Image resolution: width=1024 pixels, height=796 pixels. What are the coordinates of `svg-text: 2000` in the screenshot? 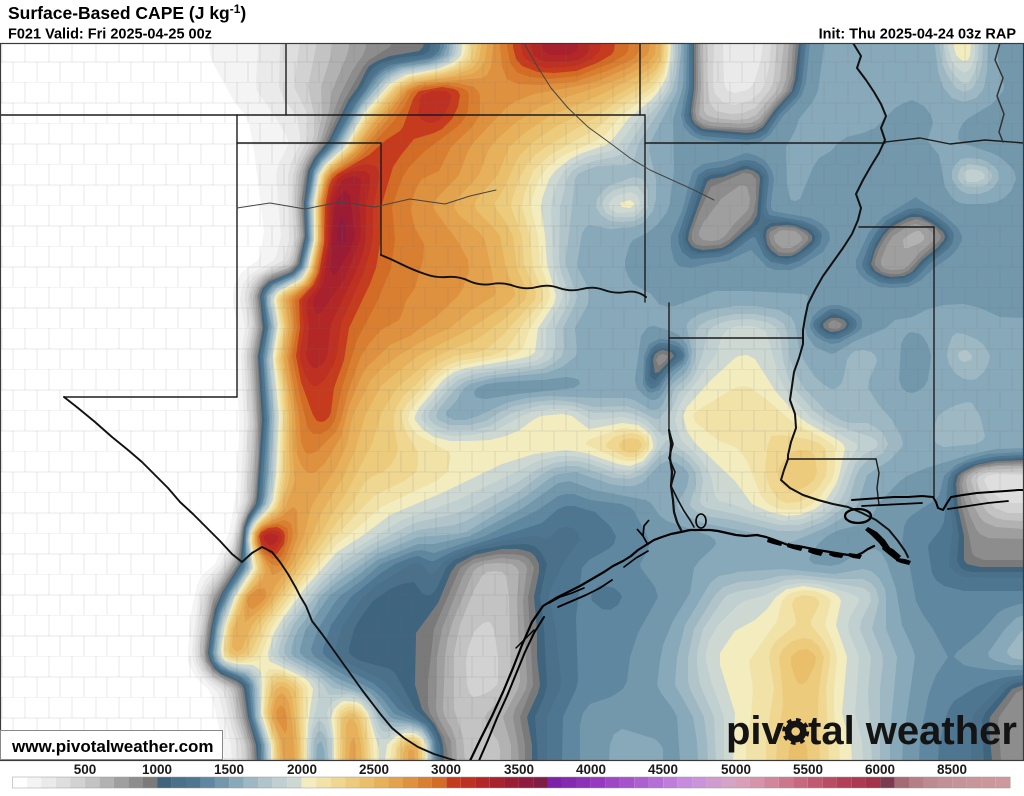 It's located at (302, 769).